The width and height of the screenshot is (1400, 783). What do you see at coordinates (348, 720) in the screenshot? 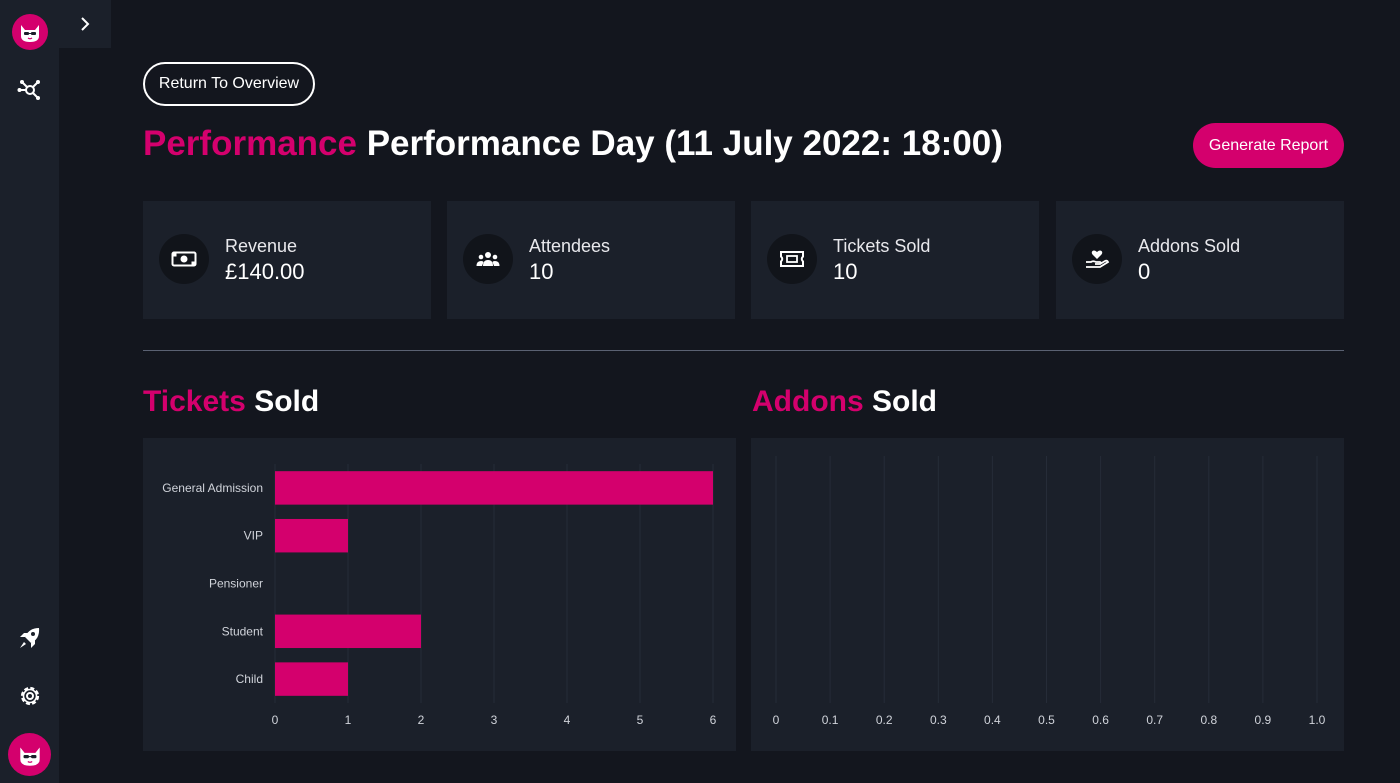
I see `x-tick-label: 1` at bounding box center [348, 720].